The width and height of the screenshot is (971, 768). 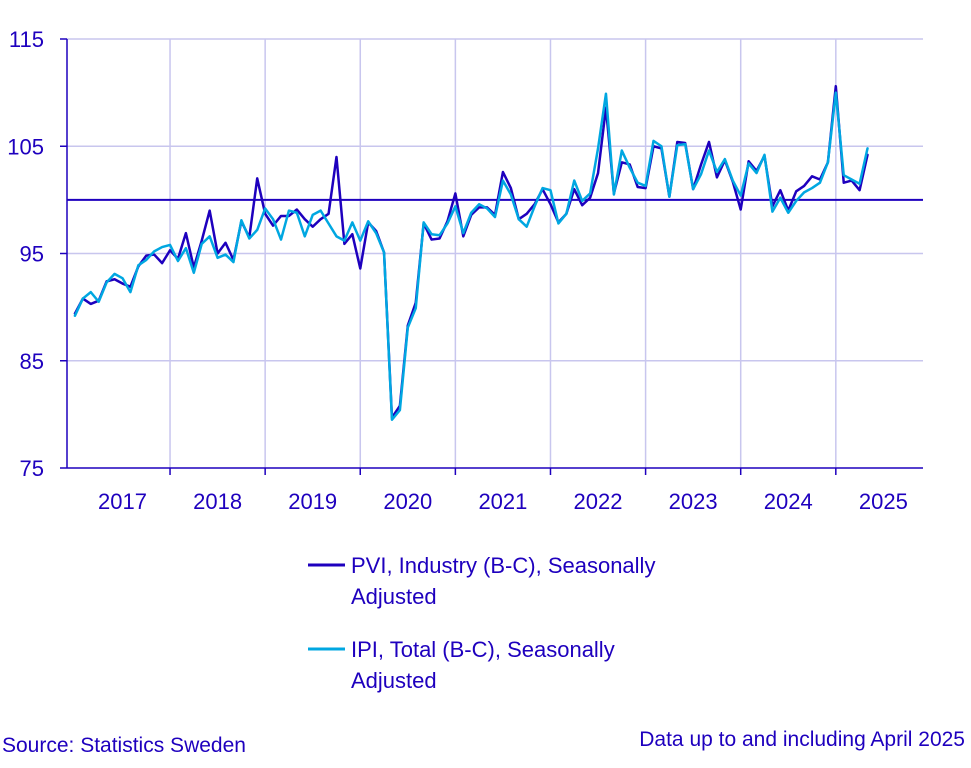 I want to click on legend-entry-ipi: IPI, Total (B-C), Seasonally Adjusted, so click(x=461, y=665).